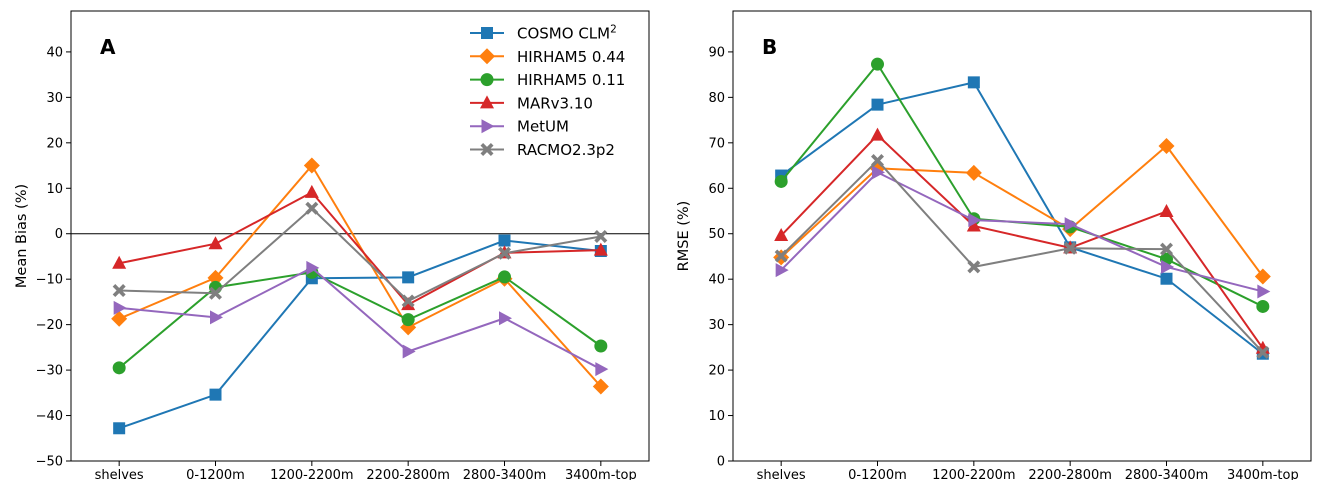 This screenshot has height=480, width=1323. What do you see at coordinates (716, 280) in the screenshot?
I see `panel-b-ytick-label: 40` at bounding box center [716, 280].